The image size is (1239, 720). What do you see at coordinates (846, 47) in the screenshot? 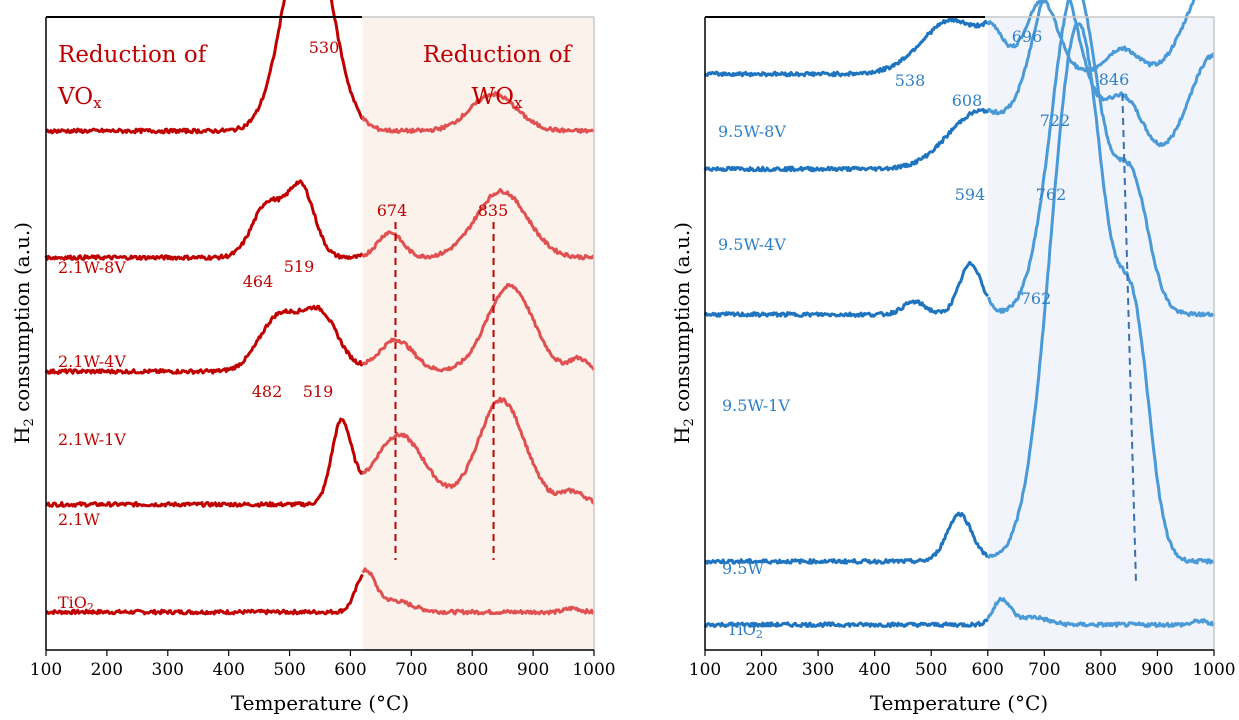
I see `series-line-9-5w-8v` at bounding box center [846, 47].